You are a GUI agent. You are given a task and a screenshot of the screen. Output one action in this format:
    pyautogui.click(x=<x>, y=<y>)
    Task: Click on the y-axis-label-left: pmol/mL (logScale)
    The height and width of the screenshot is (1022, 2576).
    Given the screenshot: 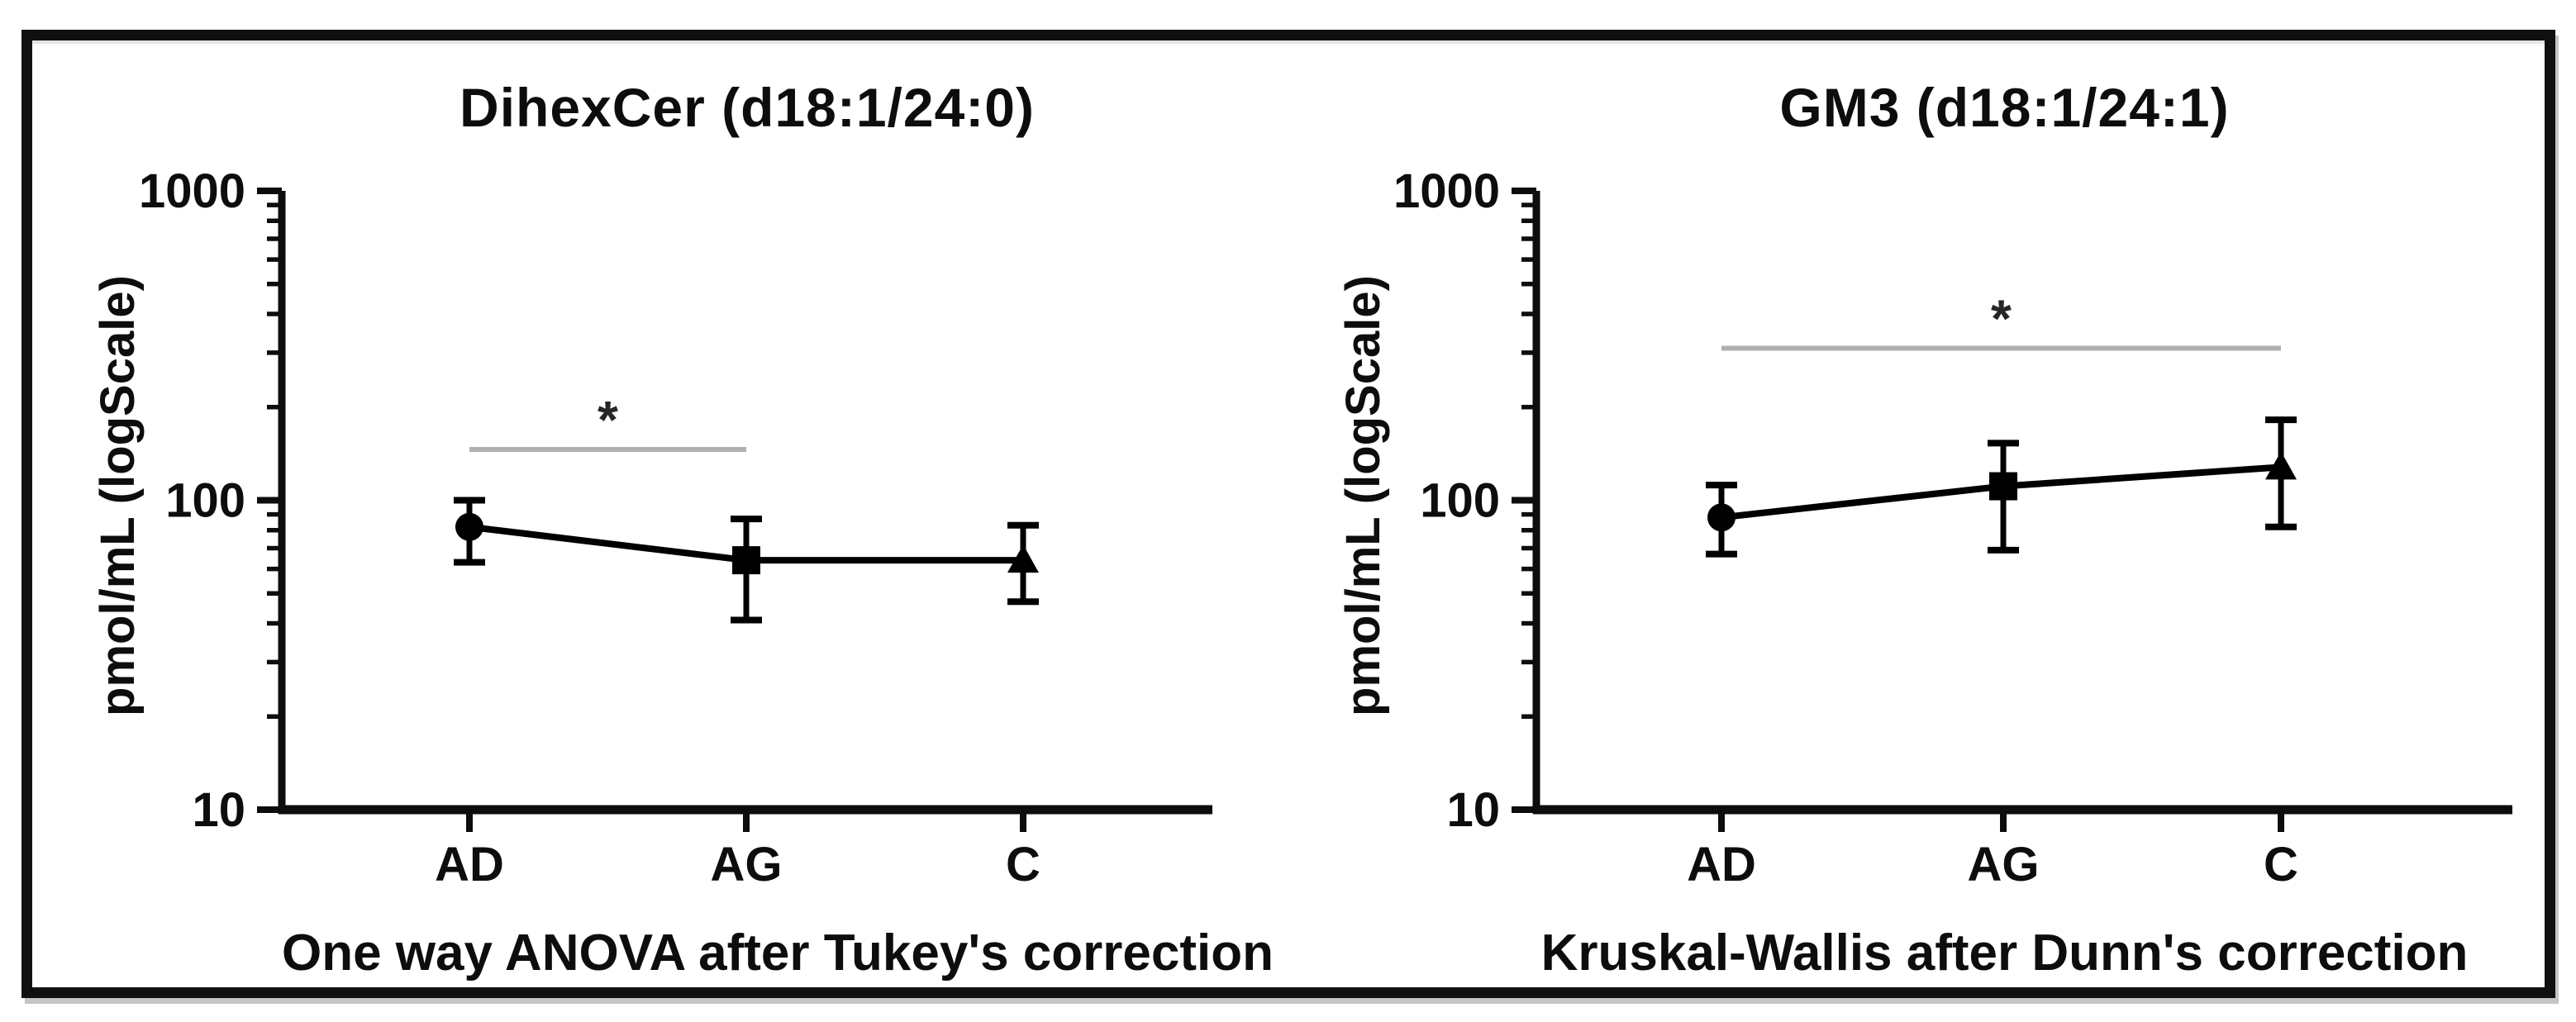 What is the action you would take?
    pyautogui.click(x=120, y=496)
    